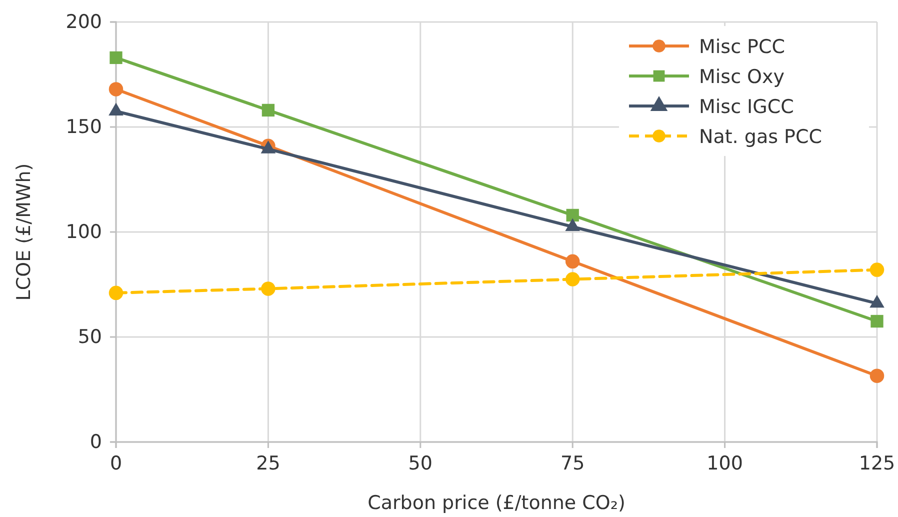 Image resolution: width=898 pixels, height=517 pixels. What do you see at coordinates (741, 77) in the screenshot?
I see `legend-label: Misc Oxy` at bounding box center [741, 77].